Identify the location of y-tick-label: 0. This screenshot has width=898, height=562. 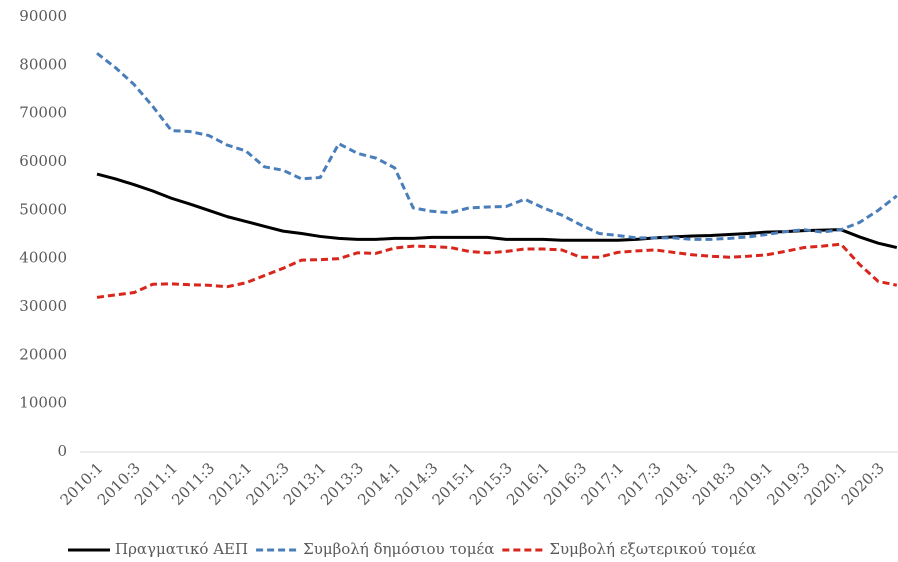
(62, 451).